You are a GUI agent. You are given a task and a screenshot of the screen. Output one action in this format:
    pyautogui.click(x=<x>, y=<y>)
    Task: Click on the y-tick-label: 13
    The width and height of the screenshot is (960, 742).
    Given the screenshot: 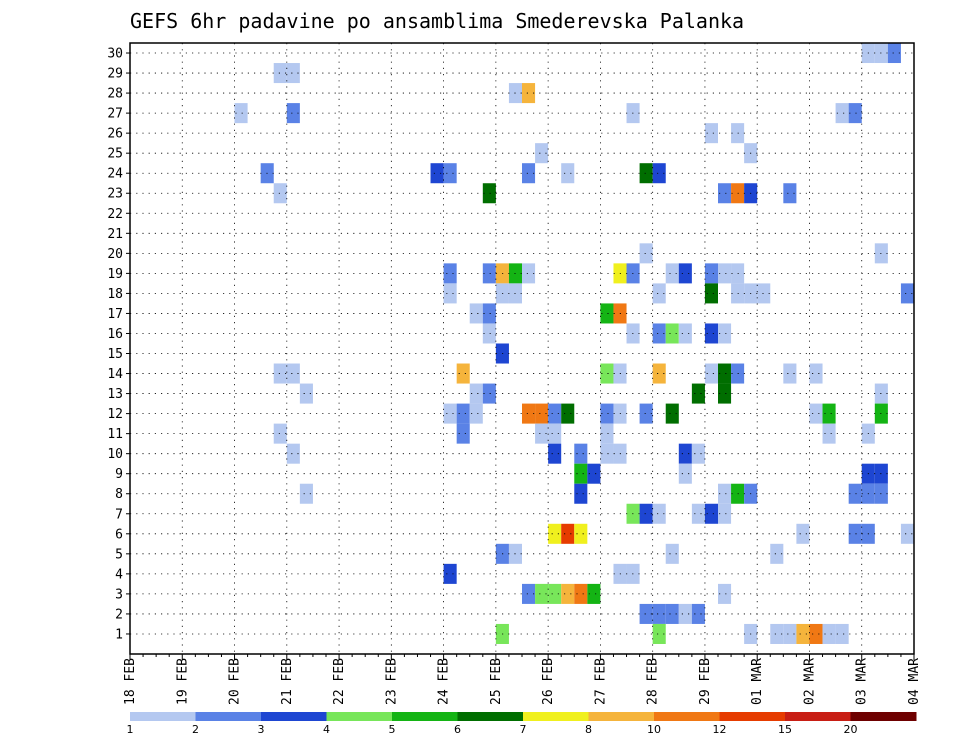 What is the action you would take?
    pyautogui.click(x=115, y=394)
    